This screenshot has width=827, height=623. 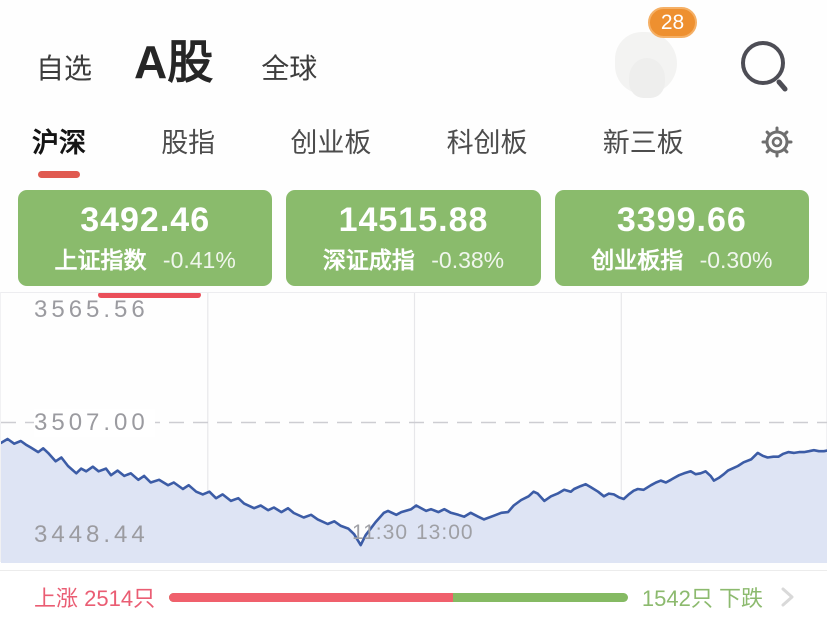 I want to click on index-value: 3399.66, so click(x=681, y=220).